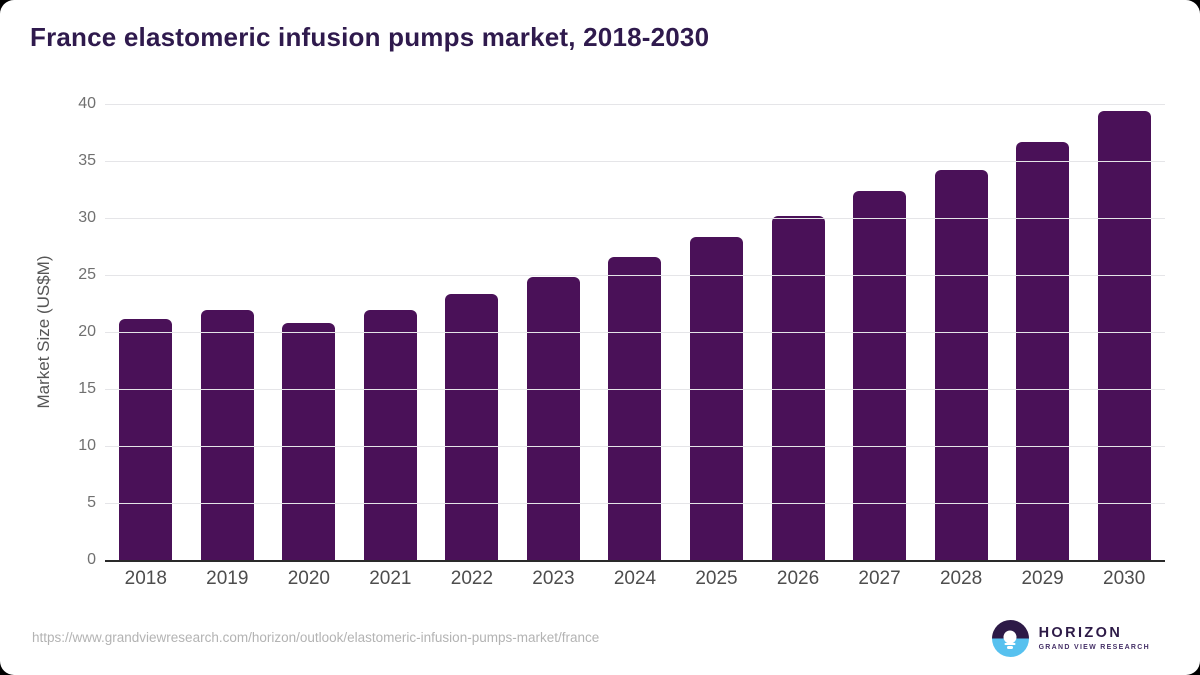 The width and height of the screenshot is (1200, 675). I want to click on logo-subtitle: GRAND VIEW RESEARCH, so click(1094, 647).